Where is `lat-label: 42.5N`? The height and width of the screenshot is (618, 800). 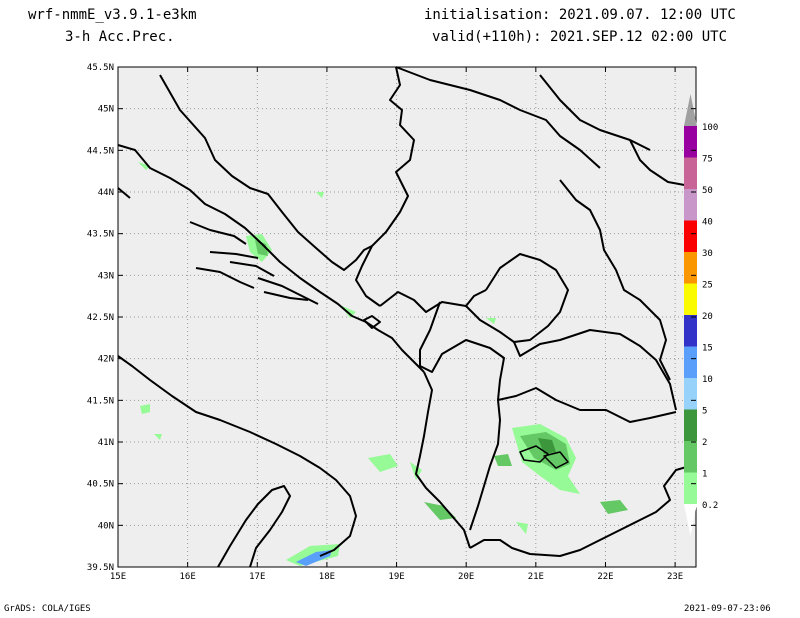 lat-label: 42.5N is located at coordinates (100, 318).